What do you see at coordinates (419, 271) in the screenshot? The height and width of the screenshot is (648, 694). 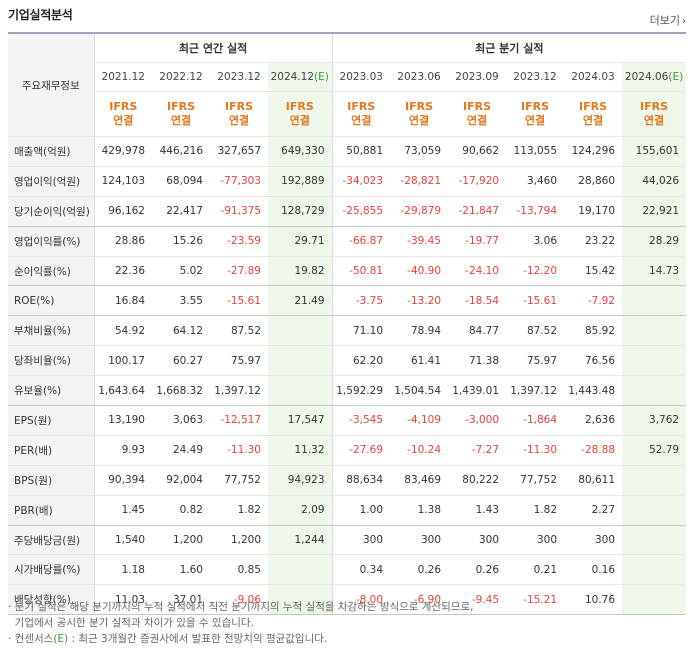 I see `table-cell: -40.90` at bounding box center [419, 271].